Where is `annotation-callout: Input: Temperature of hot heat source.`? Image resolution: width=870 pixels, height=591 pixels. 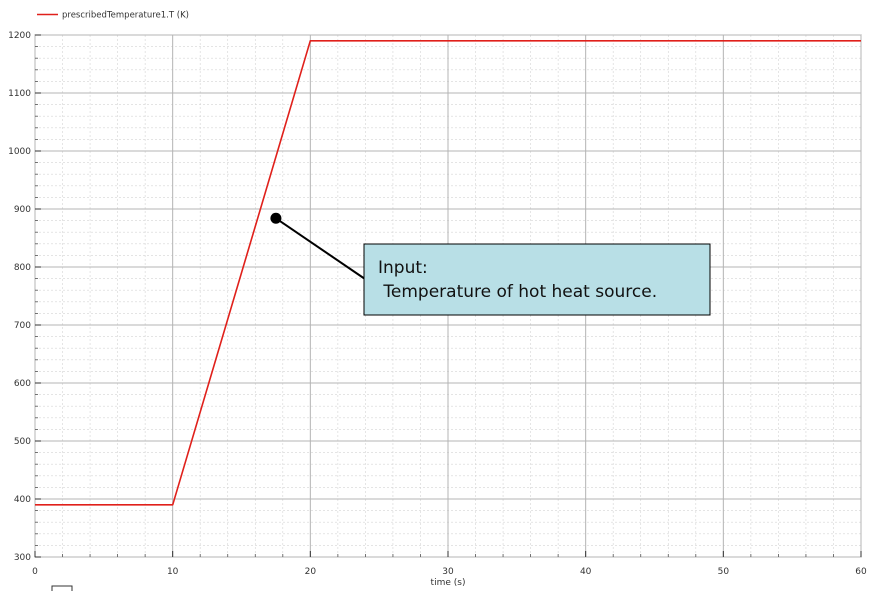 annotation-callout: Input: Temperature of hot heat source. is located at coordinates (490, 264).